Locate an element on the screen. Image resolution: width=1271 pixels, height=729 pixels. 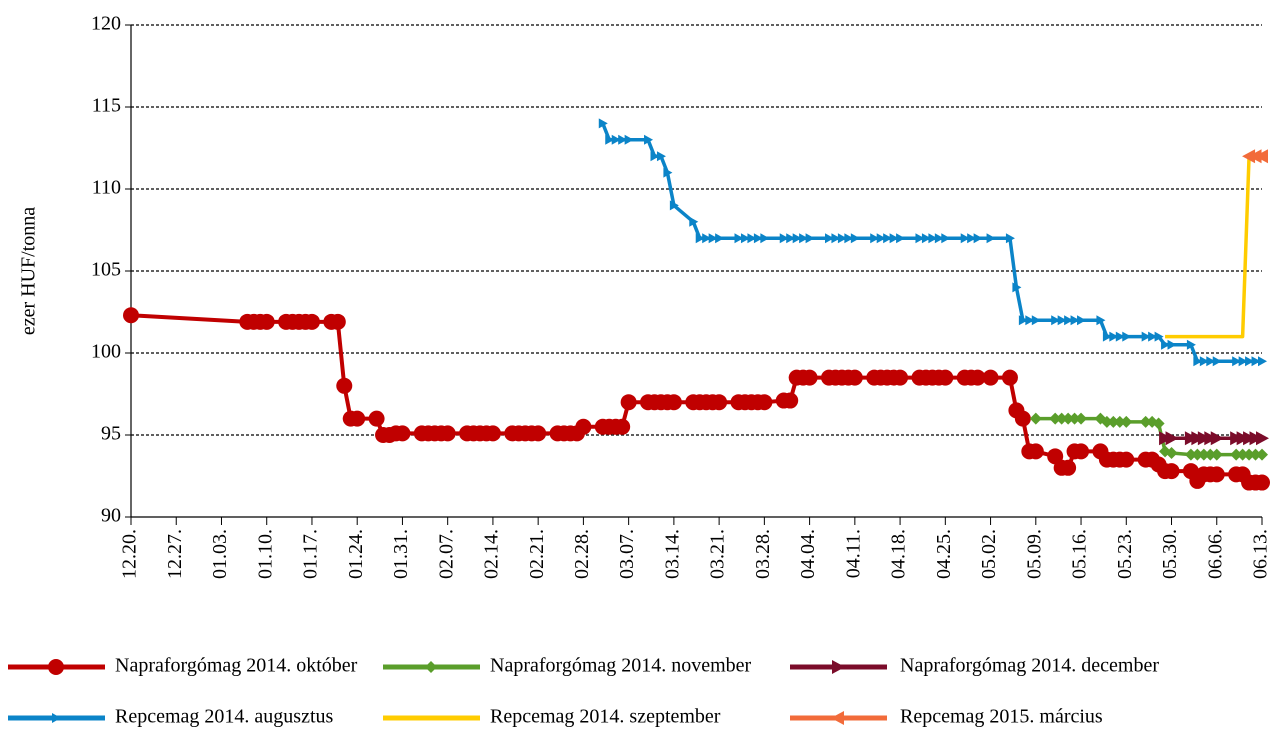
x-tick-label: 01.31. is located at coordinates (401, 554).